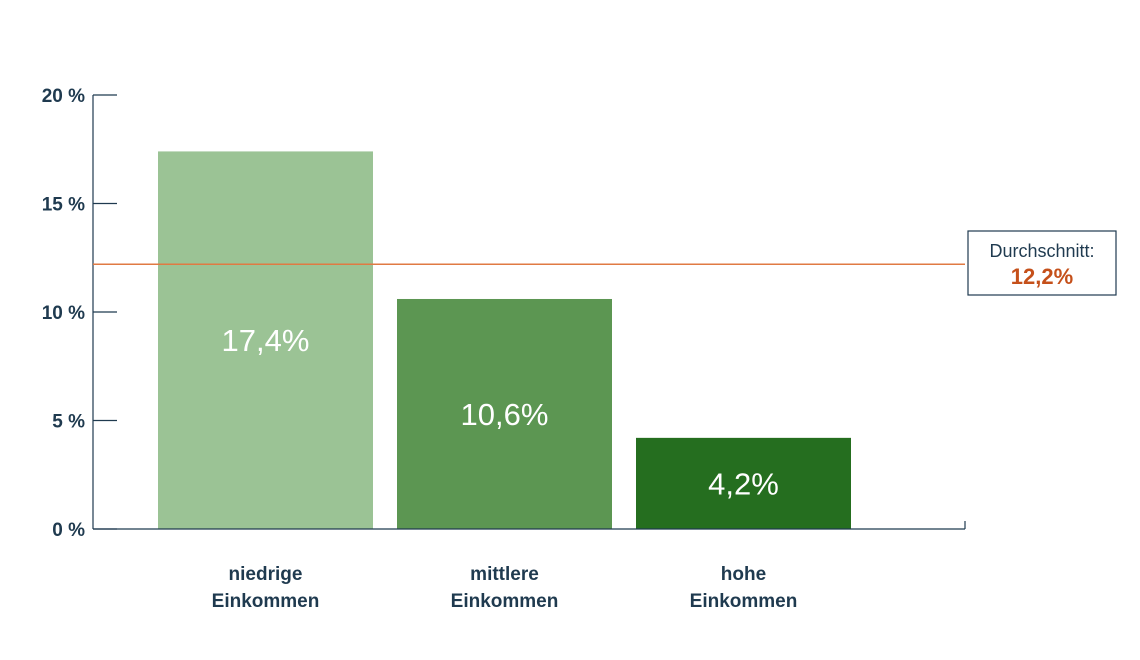 The width and height of the screenshot is (1140, 660). What do you see at coordinates (266, 588) in the screenshot?
I see `category-label-1: niedrige Einkommen` at bounding box center [266, 588].